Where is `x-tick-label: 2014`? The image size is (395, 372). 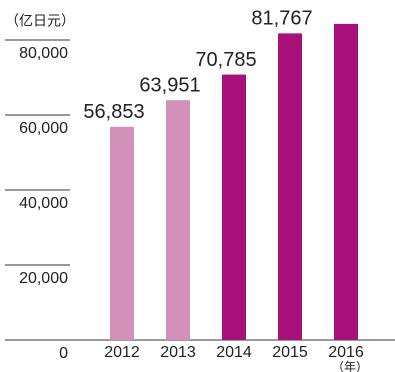 x-tick-label: 2014 is located at coordinates (234, 352).